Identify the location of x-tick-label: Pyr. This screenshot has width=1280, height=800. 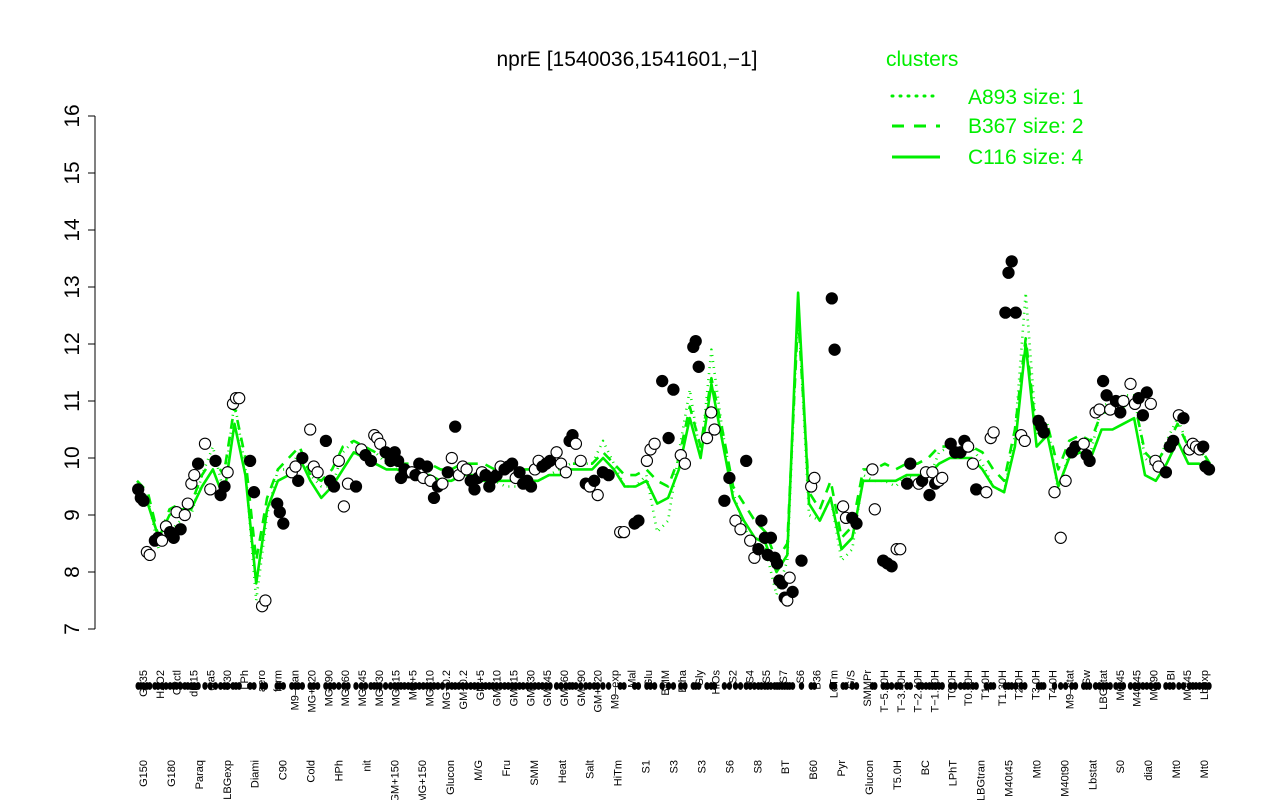
(842, 768).